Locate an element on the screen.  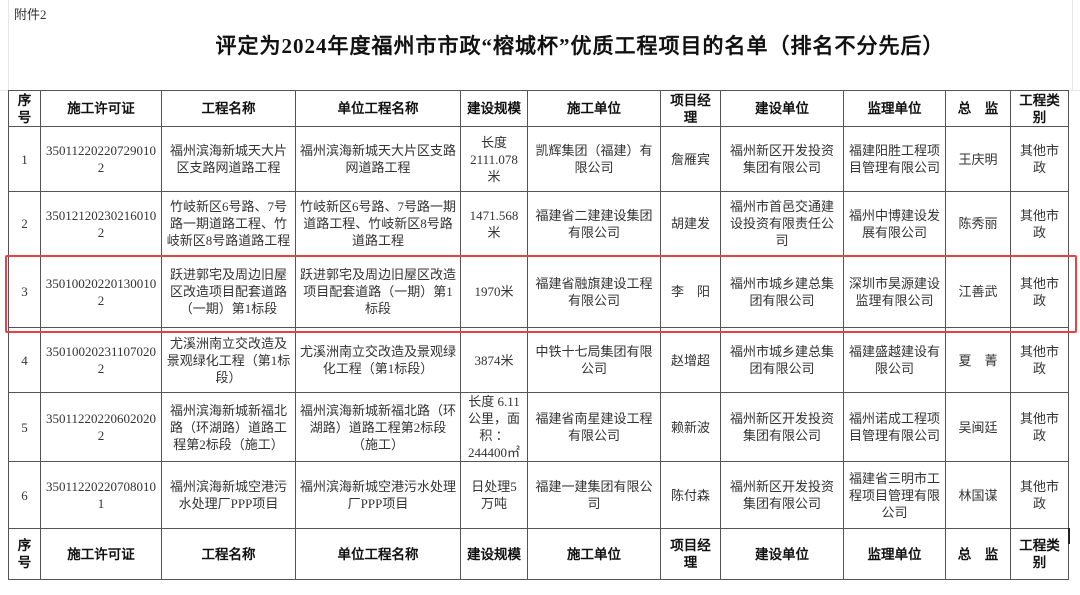
table-cell: 350112202207080101 is located at coordinates (101, 495).